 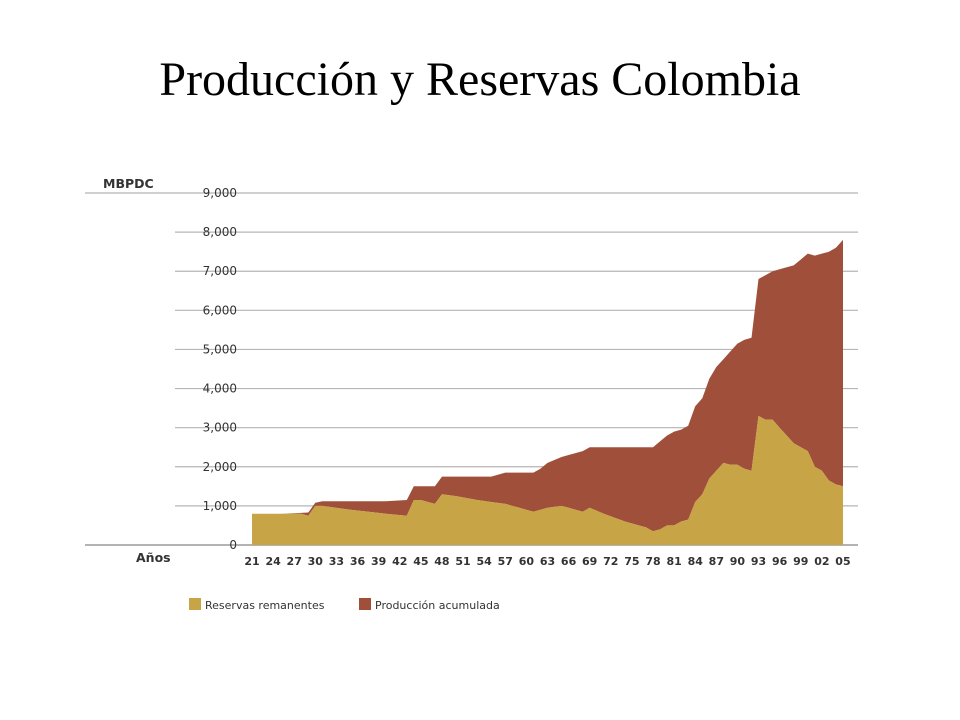 I want to click on x-tick-label: 63, so click(x=547, y=561).